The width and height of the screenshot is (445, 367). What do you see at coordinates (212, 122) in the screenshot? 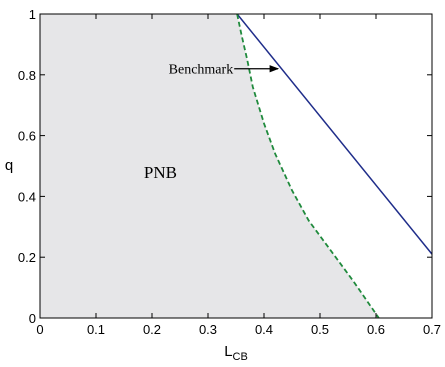
I see `annotation-layer: PNB Benchmark` at bounding box center [212, 122].